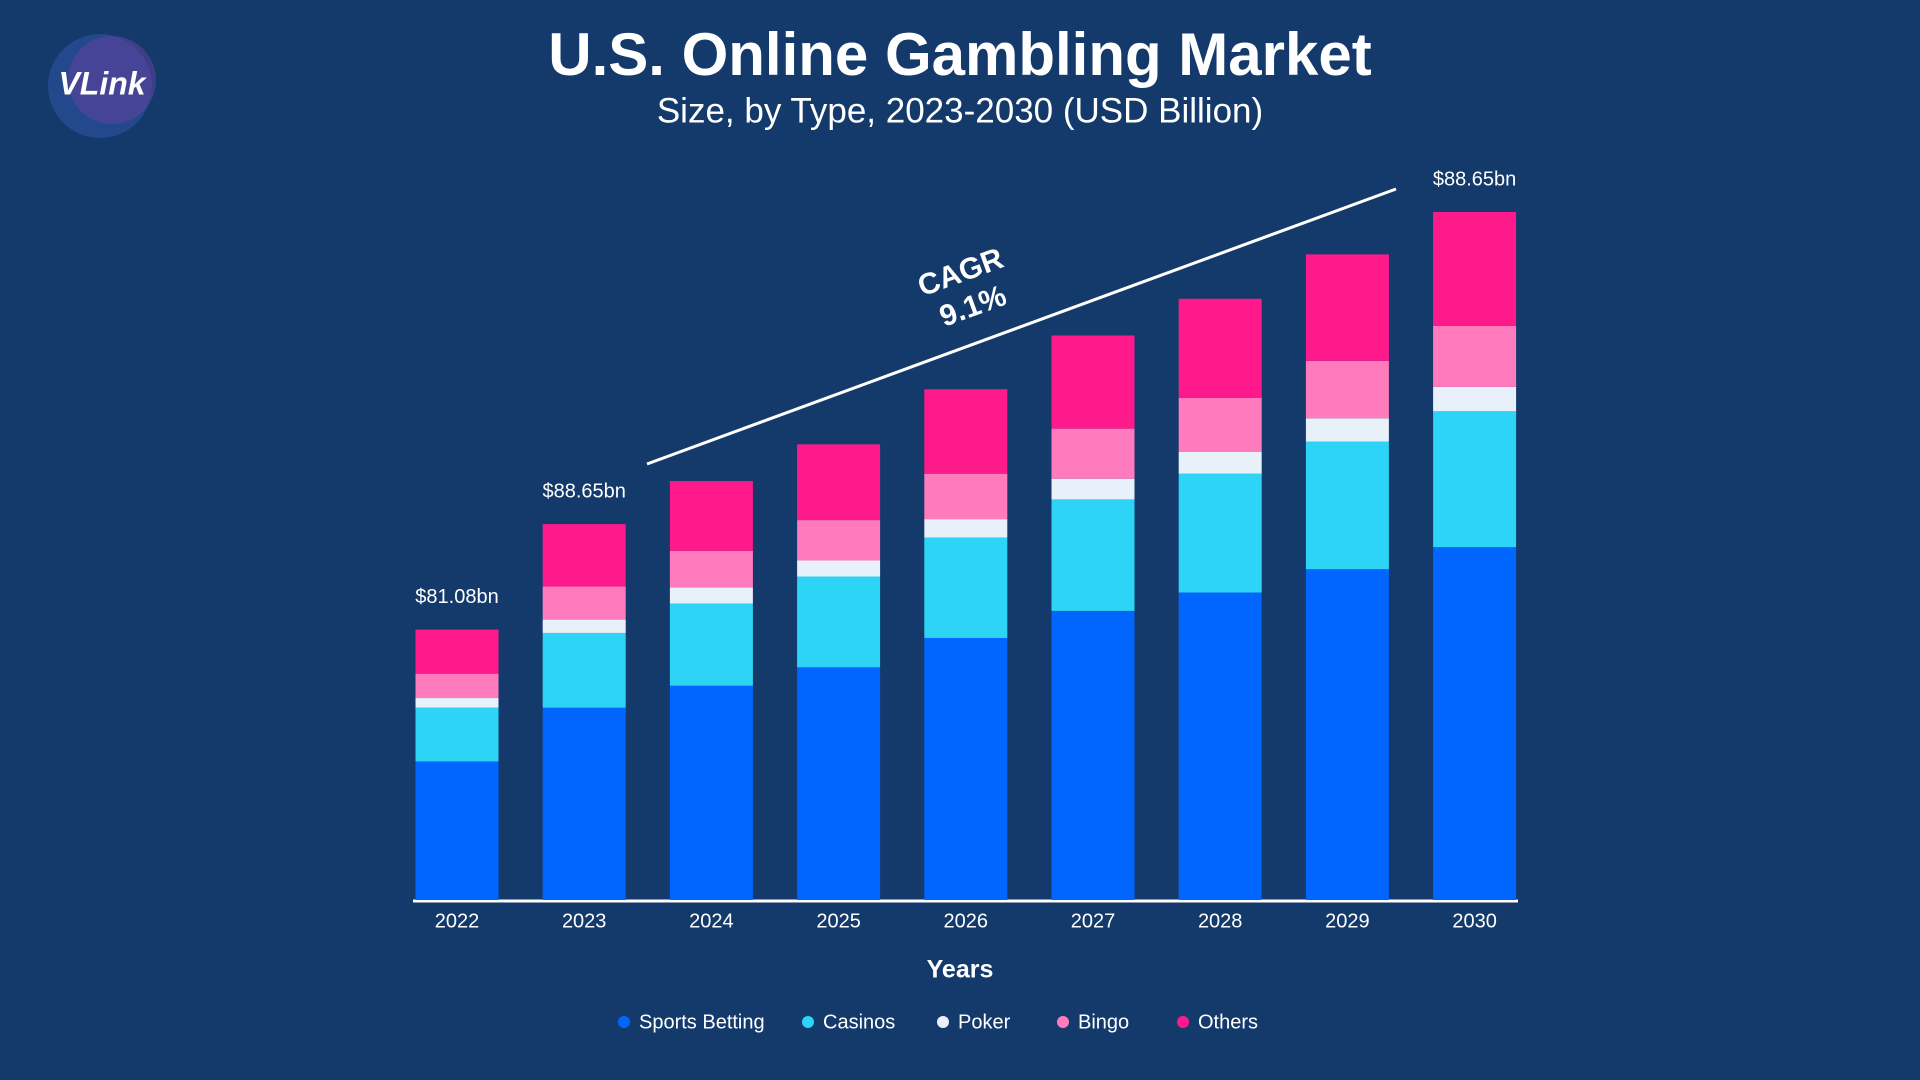  Describe the element at coordinates (457, 921) in the screenshot. I see `x-tick-label: 2022` at that location.